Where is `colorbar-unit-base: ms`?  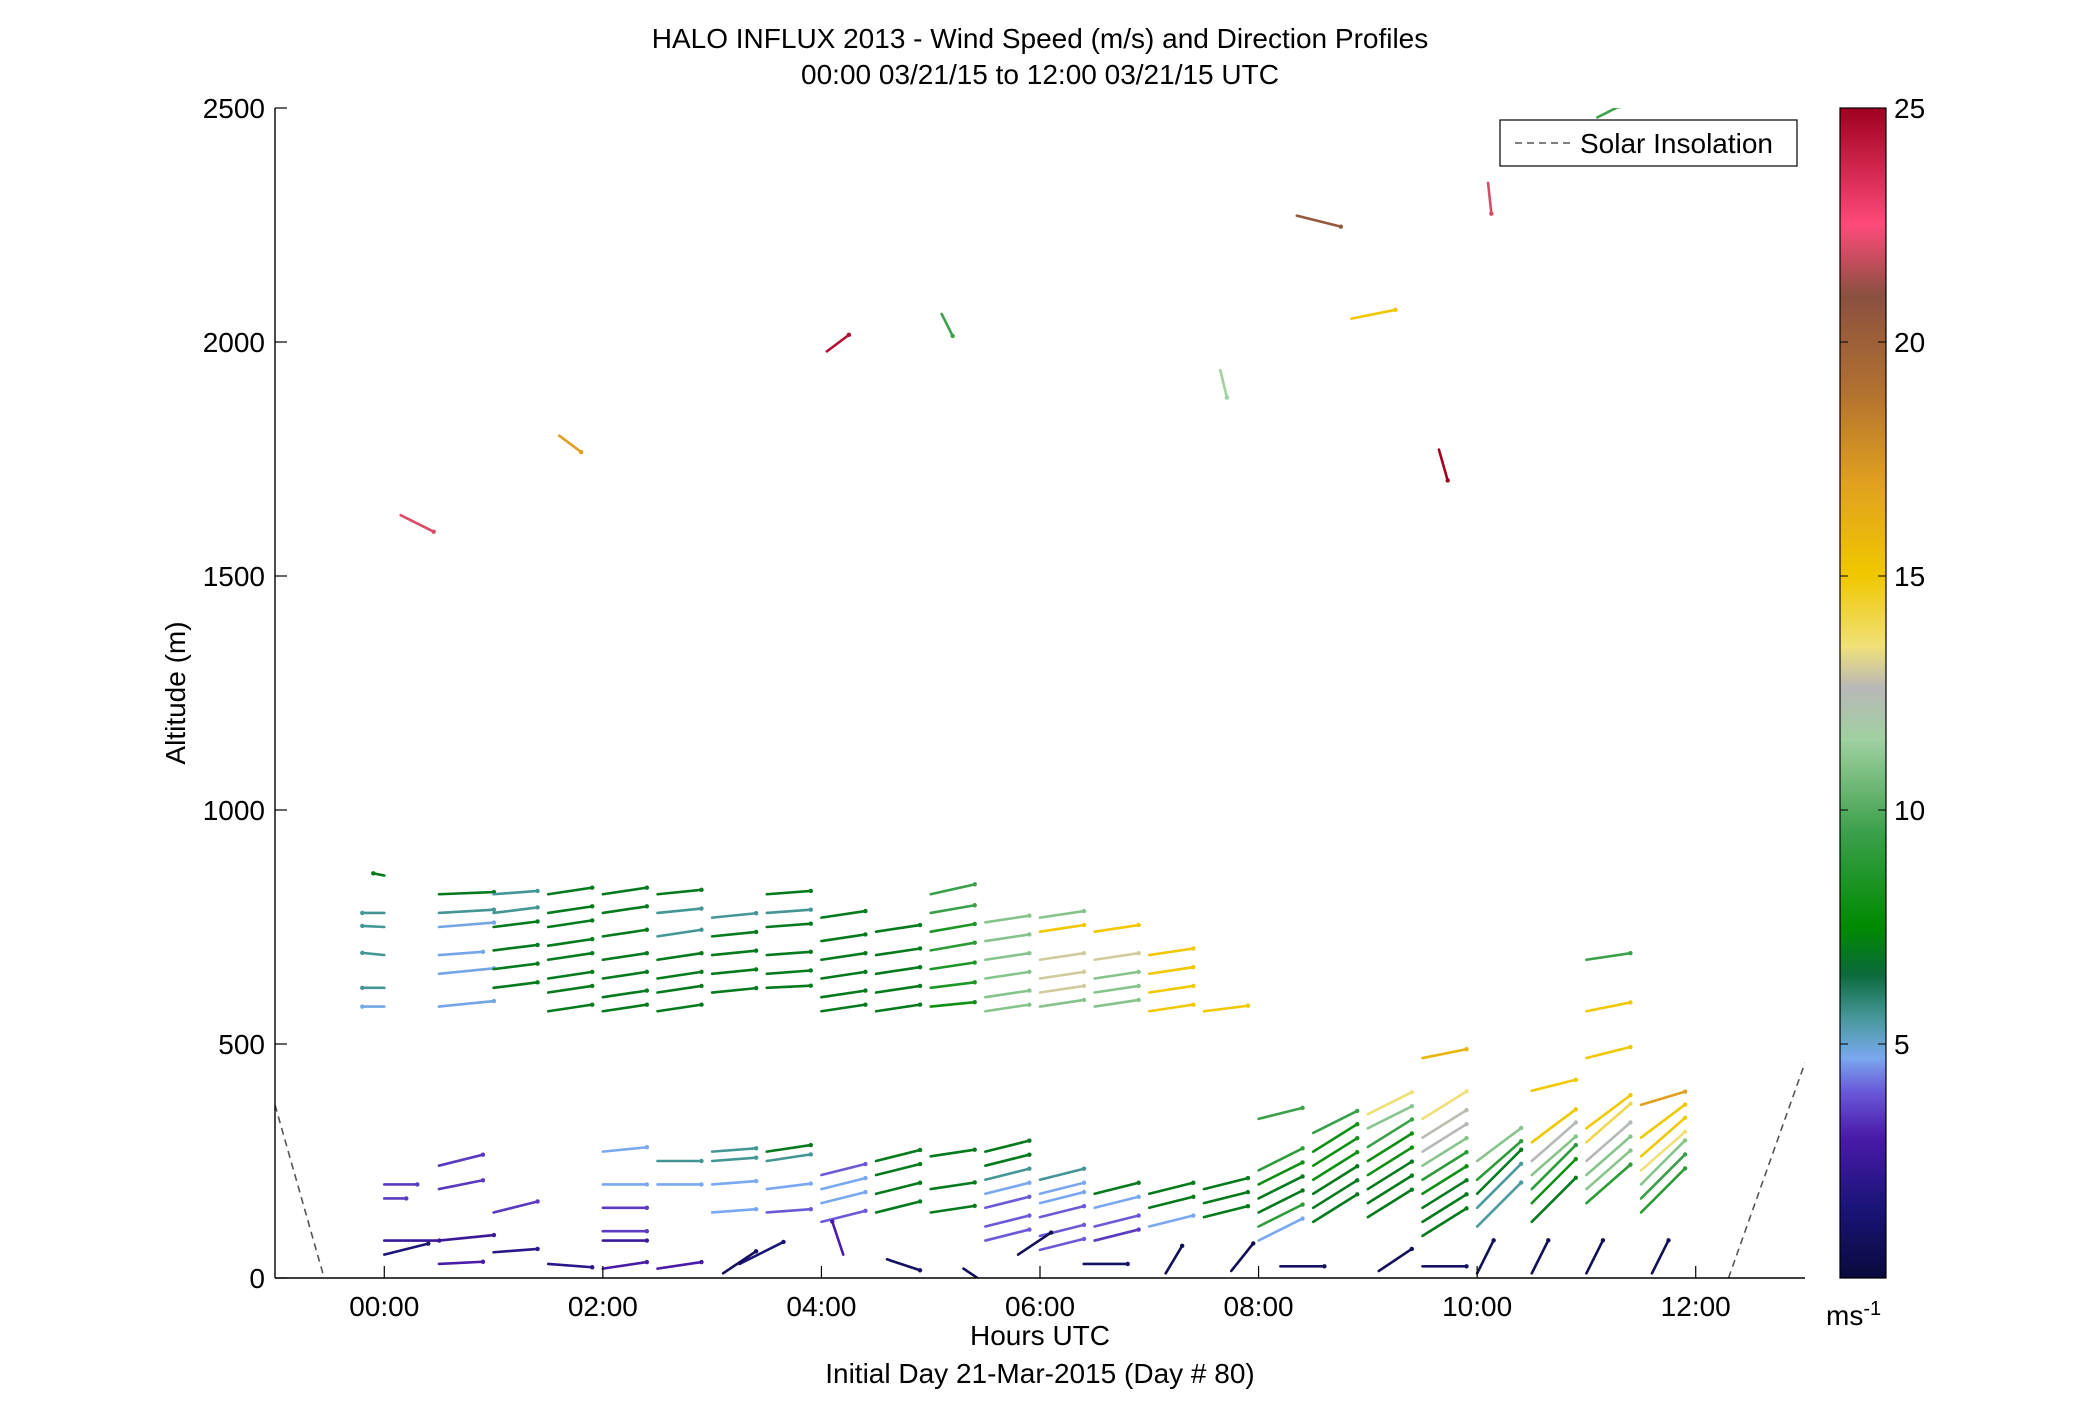 colorbar-unit-base: ms is located at coordinates (1844, 1315).